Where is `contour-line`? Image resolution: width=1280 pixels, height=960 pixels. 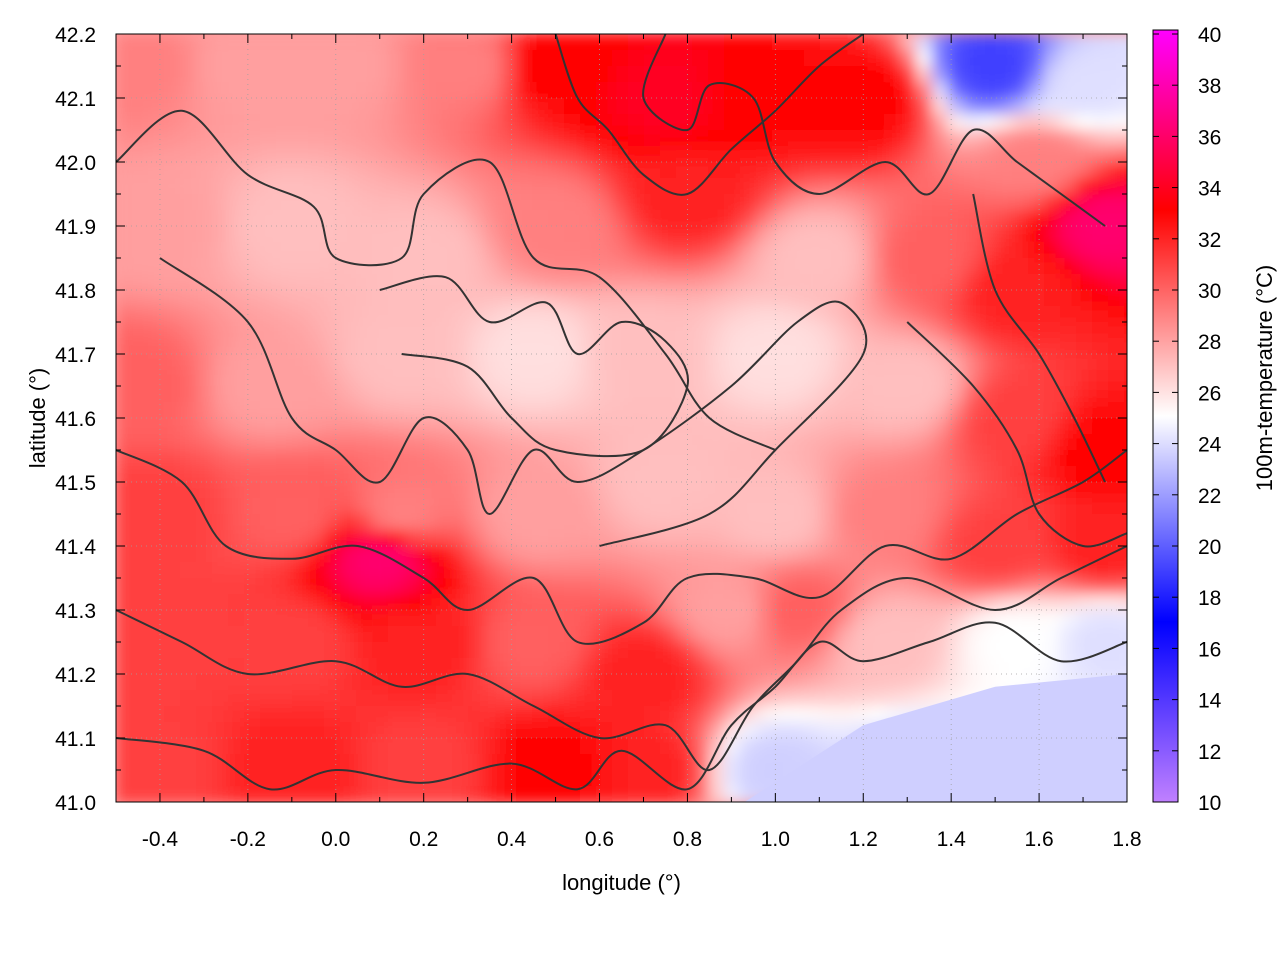
contour-line is located at coordinates (621, 706).